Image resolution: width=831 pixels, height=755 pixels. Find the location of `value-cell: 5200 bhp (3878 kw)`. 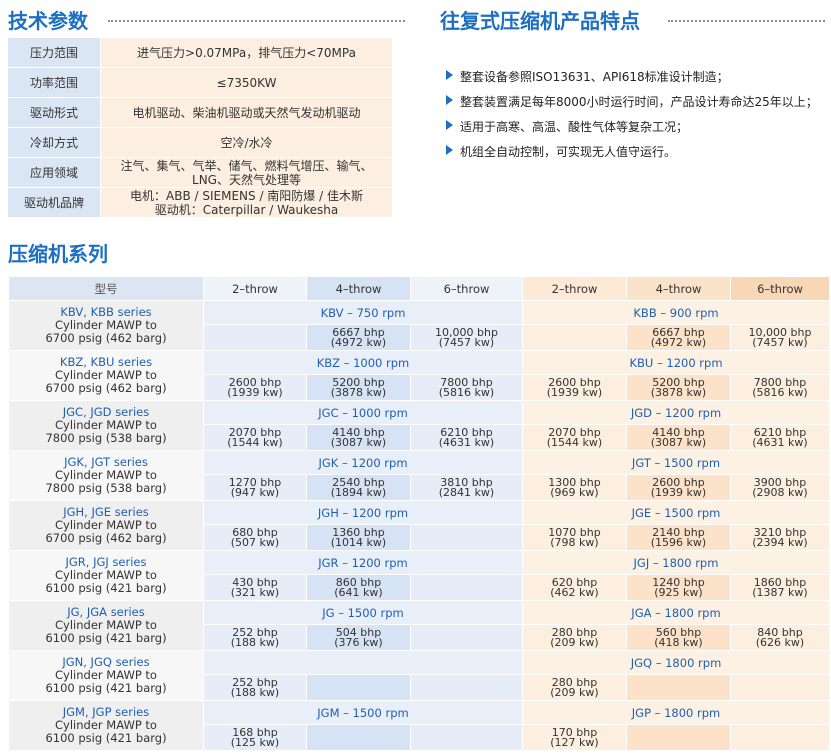

value-cell: 5200 bhp (3878 kw) is located at coordinates (358, 387).